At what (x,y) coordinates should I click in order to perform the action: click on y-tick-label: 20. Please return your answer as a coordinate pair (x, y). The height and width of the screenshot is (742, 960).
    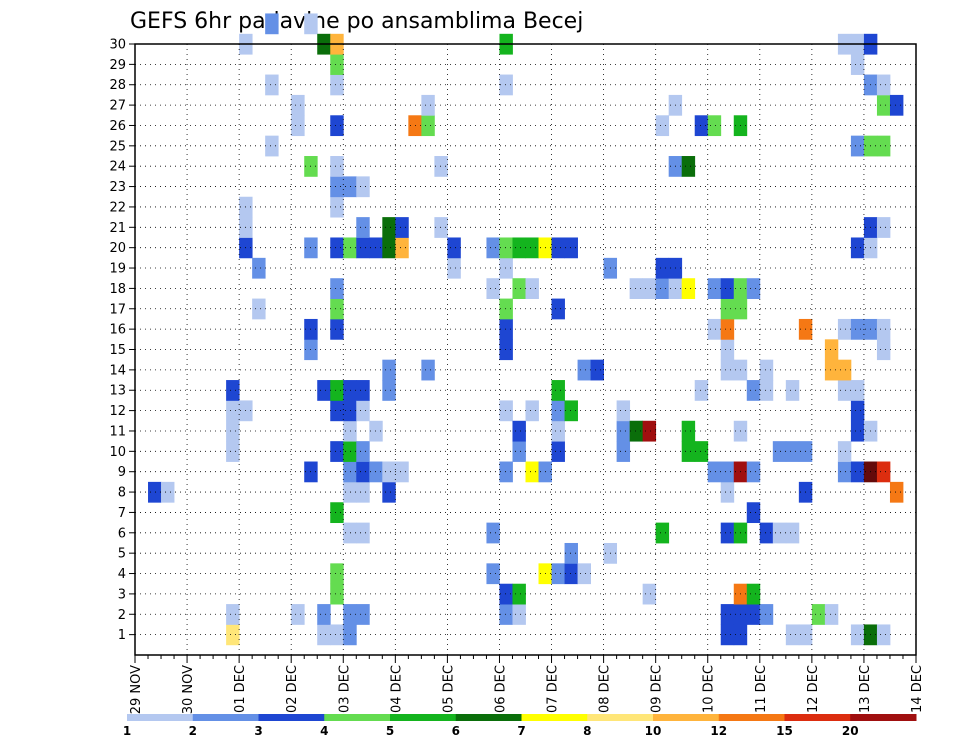
    Looking at the image, I should click on (117, 248).